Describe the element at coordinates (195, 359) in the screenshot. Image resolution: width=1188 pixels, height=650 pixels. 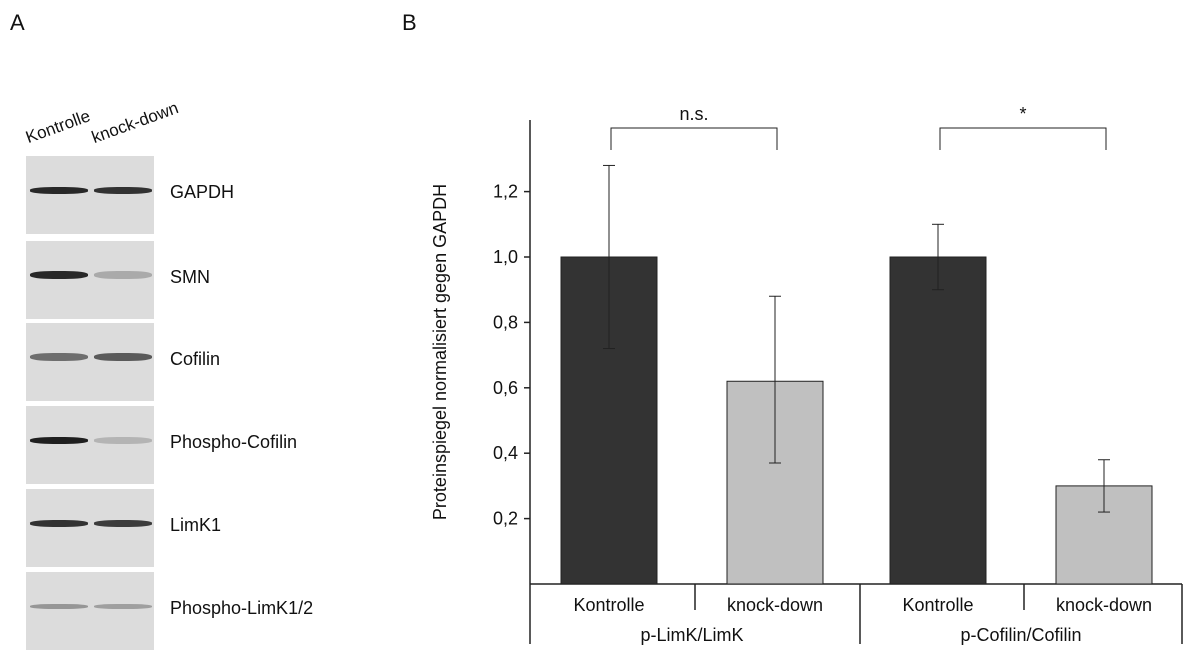
I see `protein-label: Cofilin` at that location.